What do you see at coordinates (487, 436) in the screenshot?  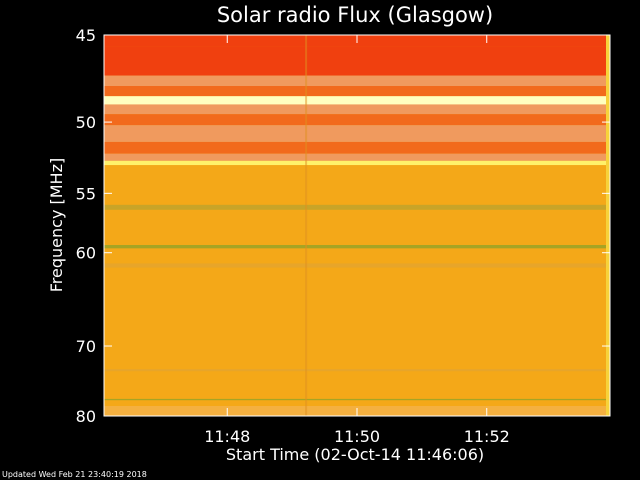 I see `x-tick-label: 11:52` at bounding box center [487, 436].